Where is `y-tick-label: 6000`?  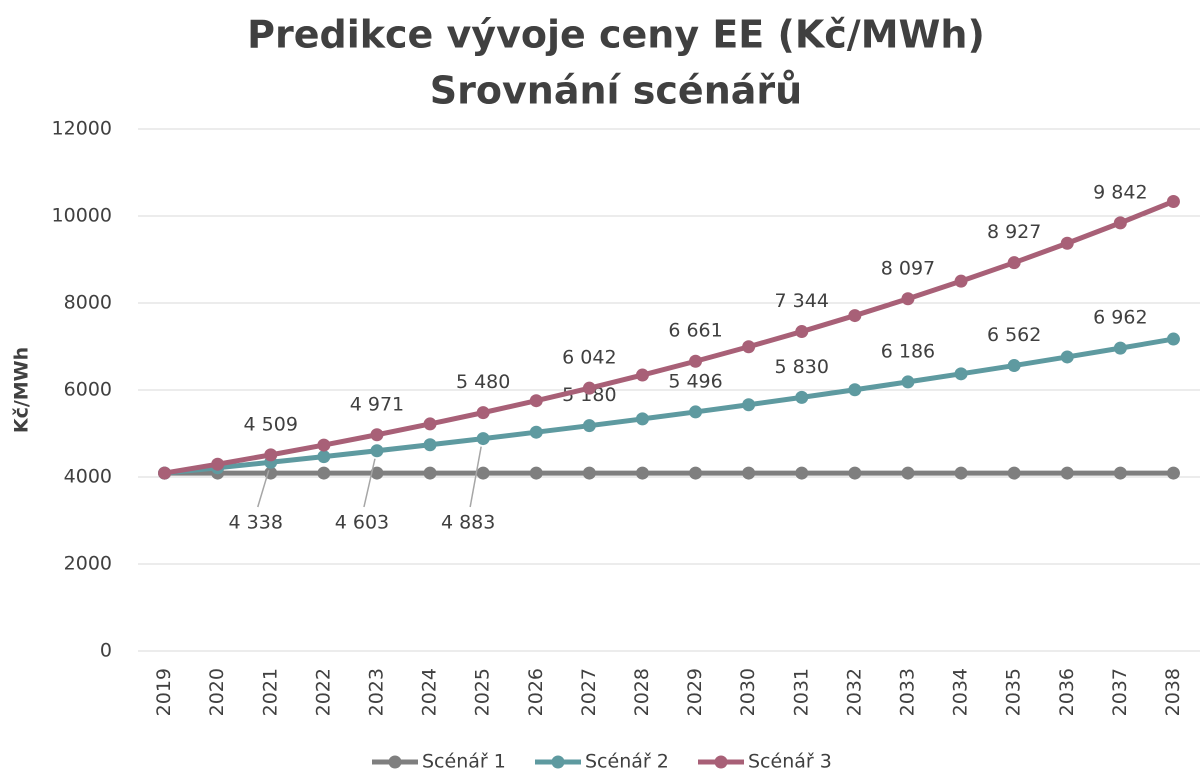
y-tick-label: 6000 is located at coordinates (88, 390).